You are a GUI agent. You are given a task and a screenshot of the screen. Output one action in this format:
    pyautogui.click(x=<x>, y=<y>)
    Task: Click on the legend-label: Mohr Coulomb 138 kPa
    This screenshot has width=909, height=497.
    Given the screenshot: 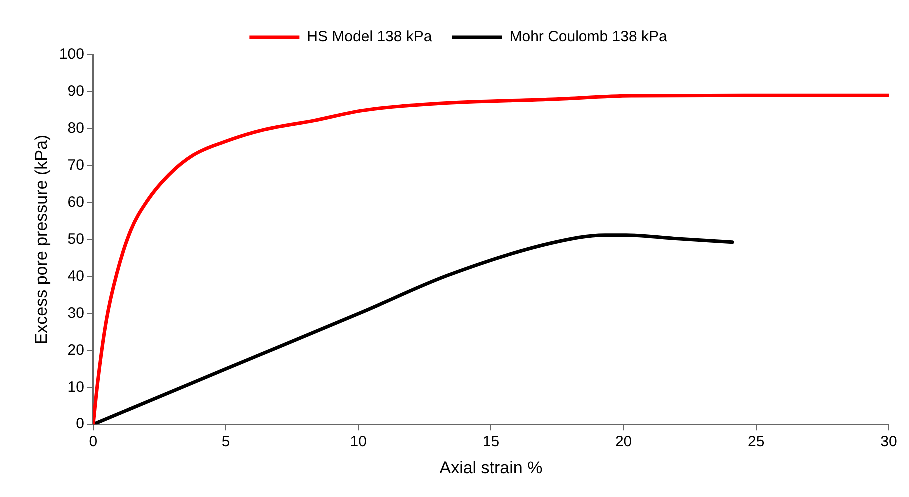 What is the action you would take?
    pyautogui.click(x=589, y=37)
    